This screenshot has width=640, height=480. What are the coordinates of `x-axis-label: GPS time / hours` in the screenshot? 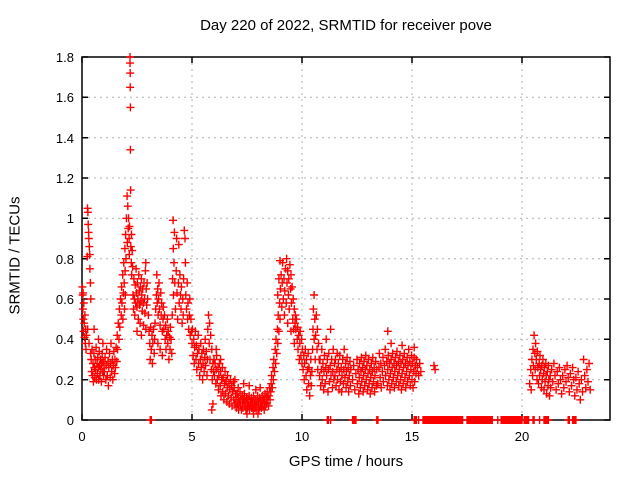 It's located at (346, 461).